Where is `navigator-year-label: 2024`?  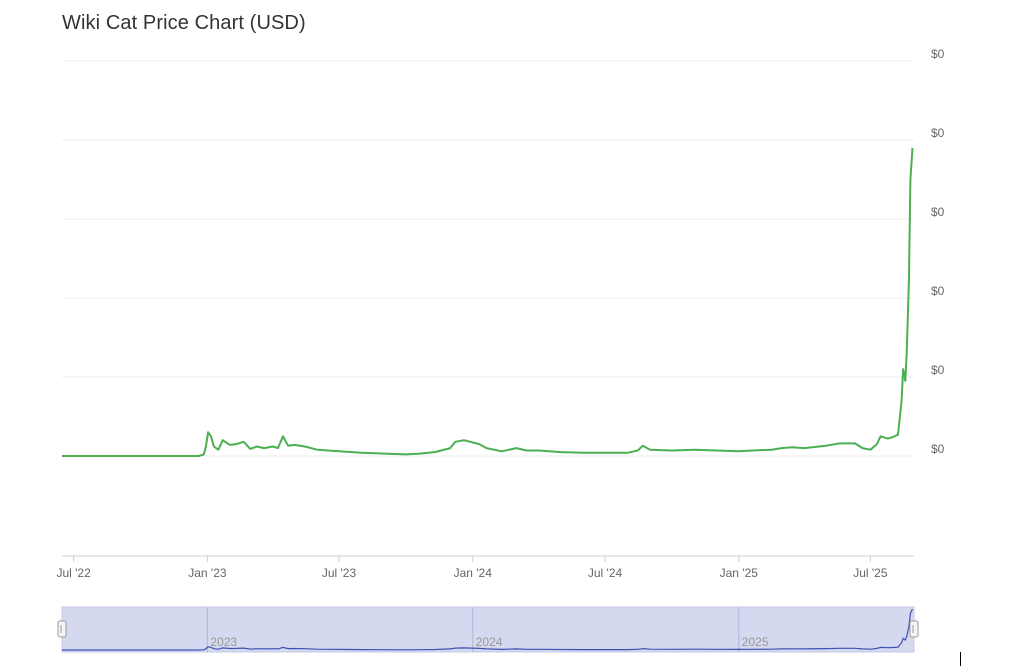 navigator-year-label: 2024 is located at coordinates (489, 642).